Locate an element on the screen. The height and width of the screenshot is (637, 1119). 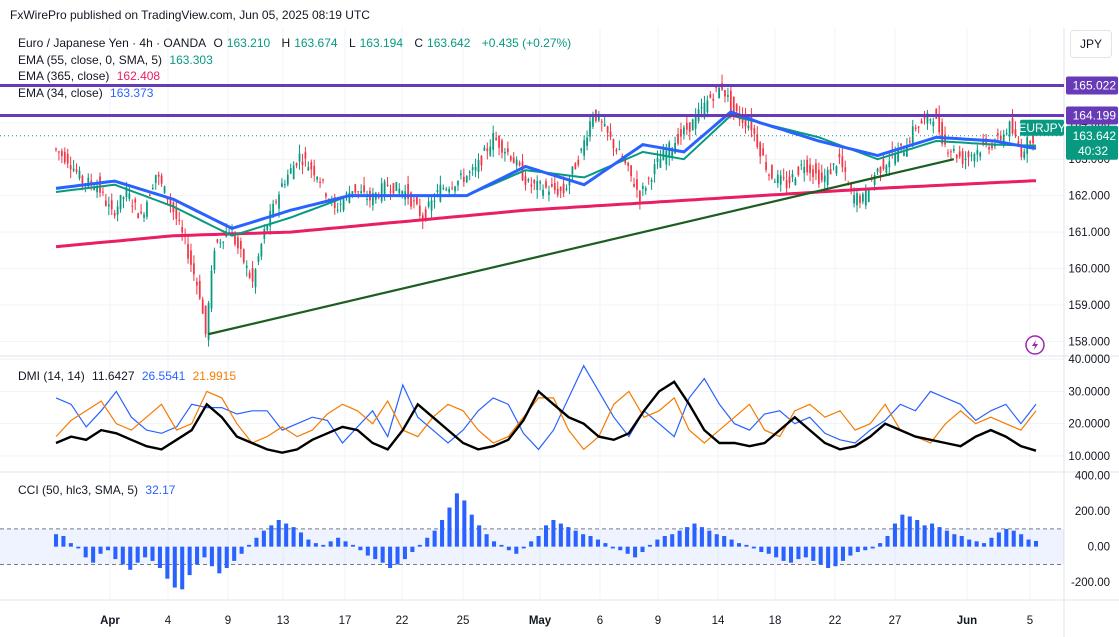
dmi-tick-label: 40.0000 is located at coordinates (1089, 360).